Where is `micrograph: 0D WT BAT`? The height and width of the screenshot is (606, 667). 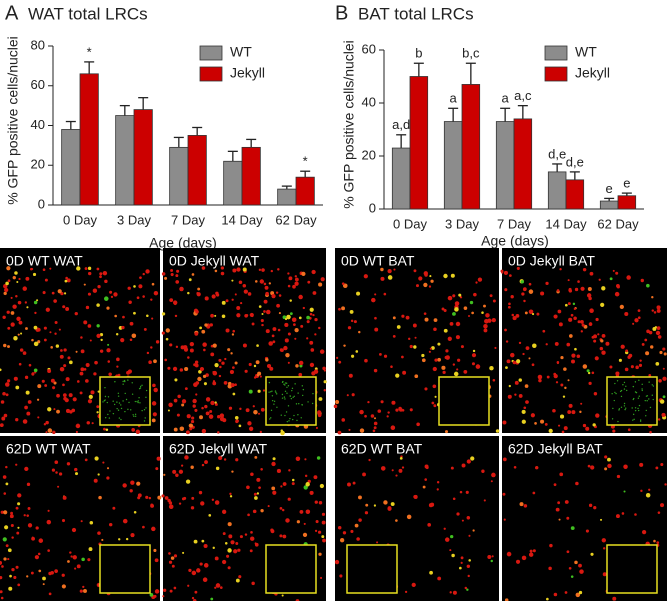
micrograph: 0D WT BAT is located at coordinates (416, 341).